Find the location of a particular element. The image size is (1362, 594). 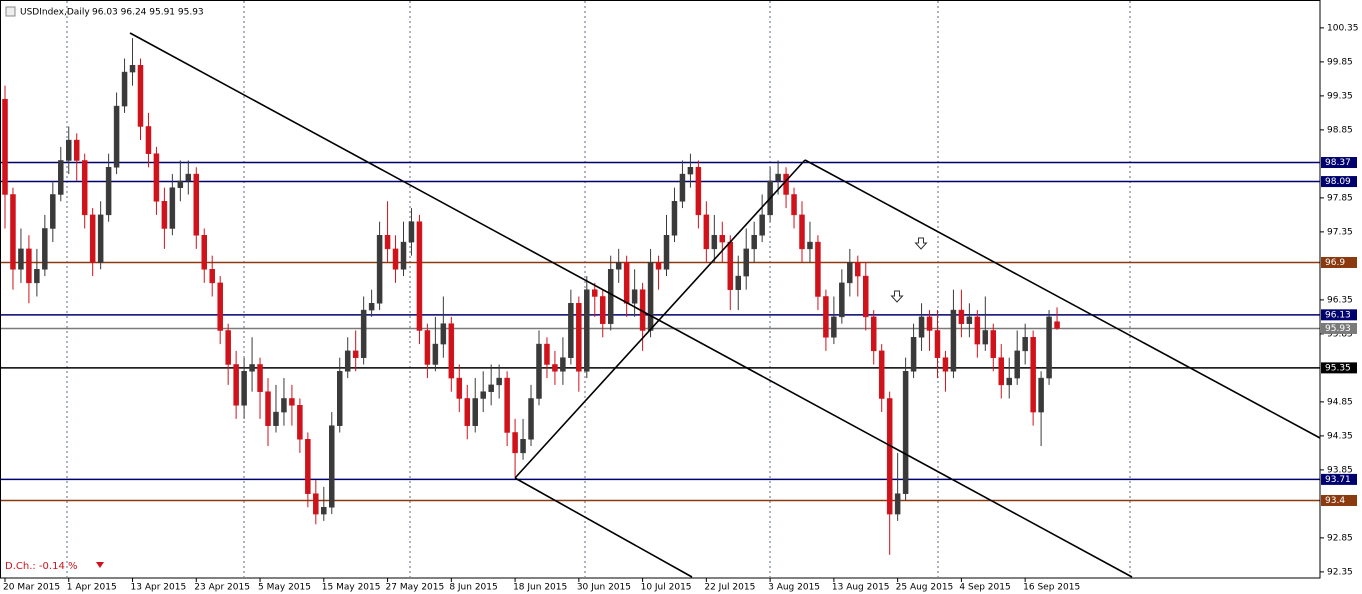

x-tick-label: 4 Sep 2015 is located at coordinates (984, 588).